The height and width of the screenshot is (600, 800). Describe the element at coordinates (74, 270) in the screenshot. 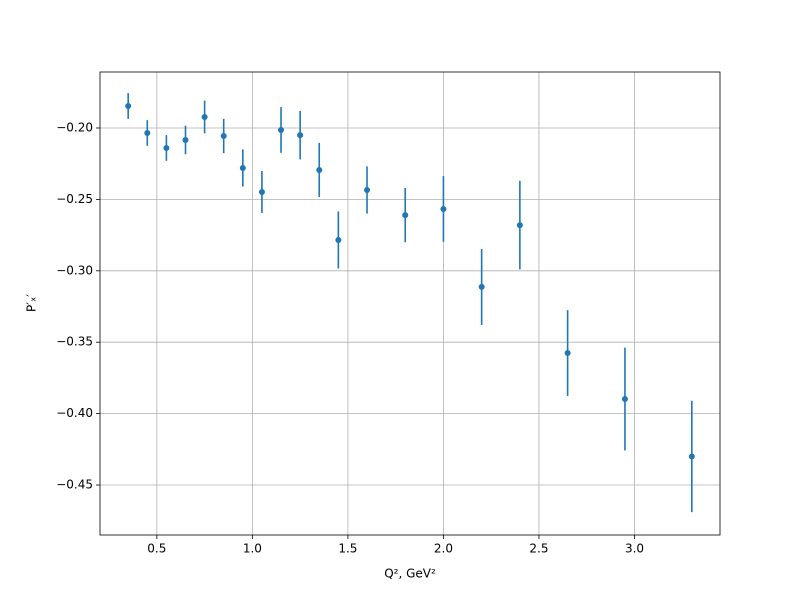

I see `y-tick-label: −0.30` at that location.